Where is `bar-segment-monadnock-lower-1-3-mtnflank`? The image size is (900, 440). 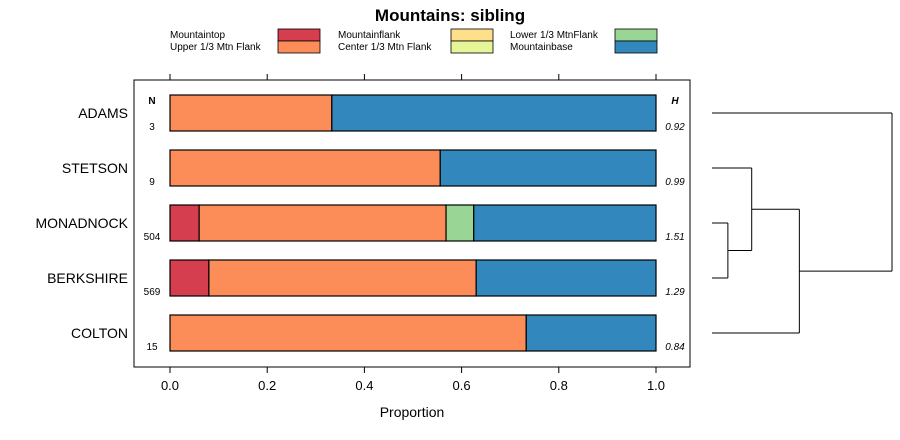 bar-segment-monadnock-lower-1-3-mtnflank is located at coordinates (460, 223).